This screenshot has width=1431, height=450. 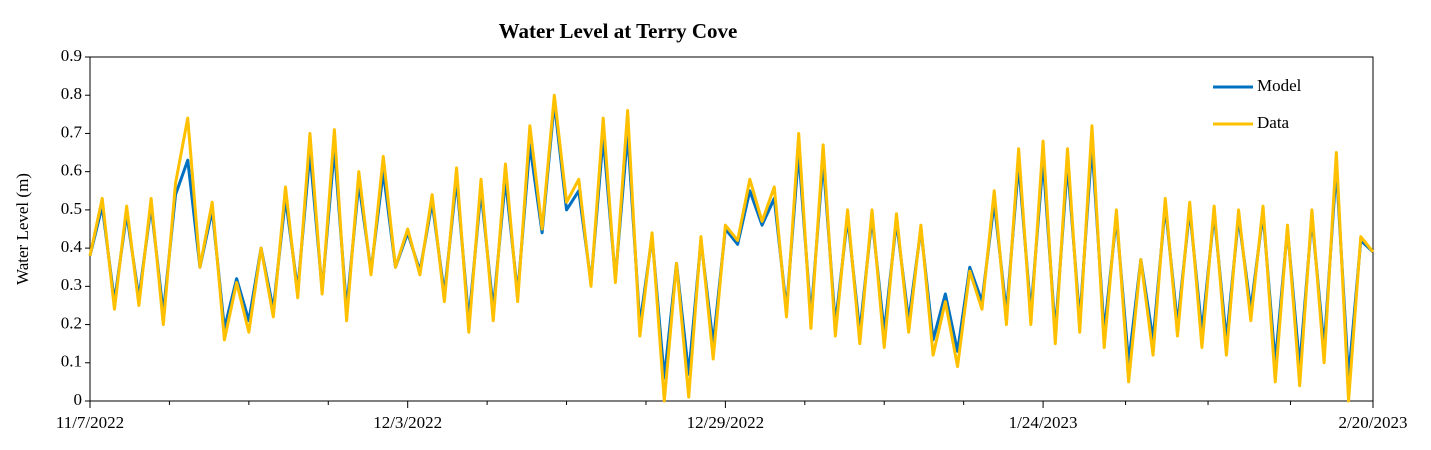 What do you see at coordinates (72, 131) in the screenshot?
I see `y-tick-label: 0.7` at bounding box center [72, 131].